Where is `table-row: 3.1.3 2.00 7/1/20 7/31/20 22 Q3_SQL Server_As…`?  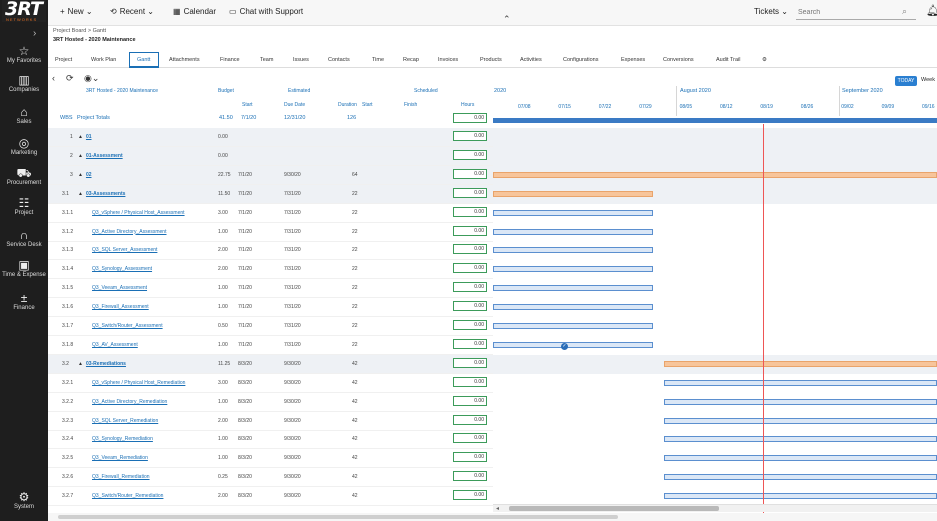
table-row: 3.1.3 2.00 7/1/20 7/31/20 22 Q3_SQL Server_As… is located at coordinates (270, 251).